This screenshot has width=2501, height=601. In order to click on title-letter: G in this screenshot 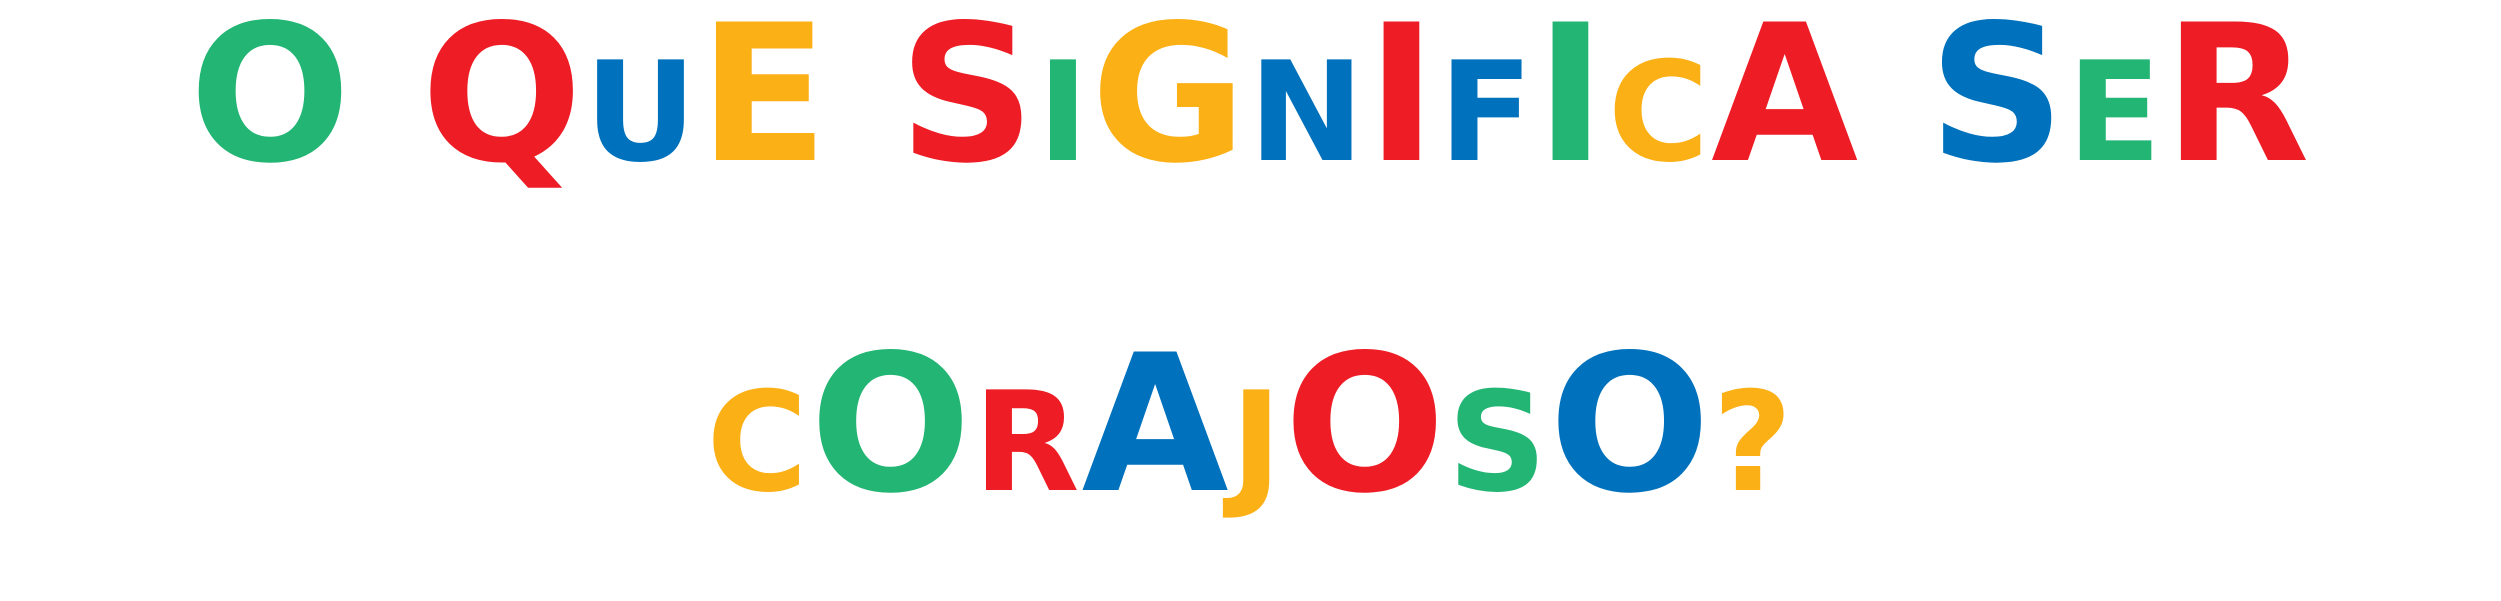, I will do `click(1169, 102)`.